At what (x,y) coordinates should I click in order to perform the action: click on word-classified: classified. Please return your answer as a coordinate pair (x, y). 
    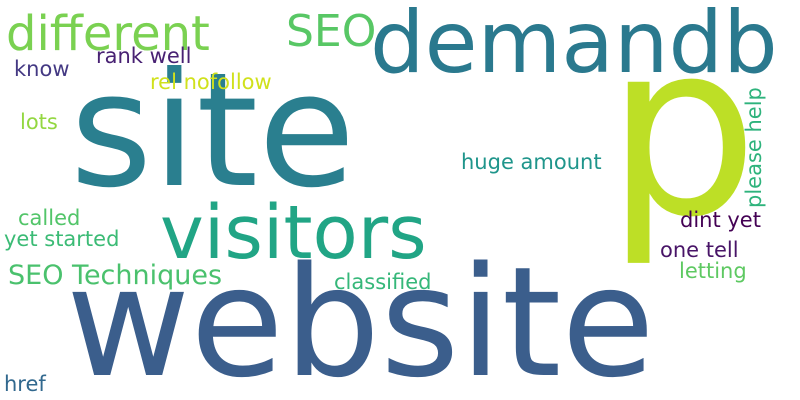
    Looking at the image, I should click on (382, 282).